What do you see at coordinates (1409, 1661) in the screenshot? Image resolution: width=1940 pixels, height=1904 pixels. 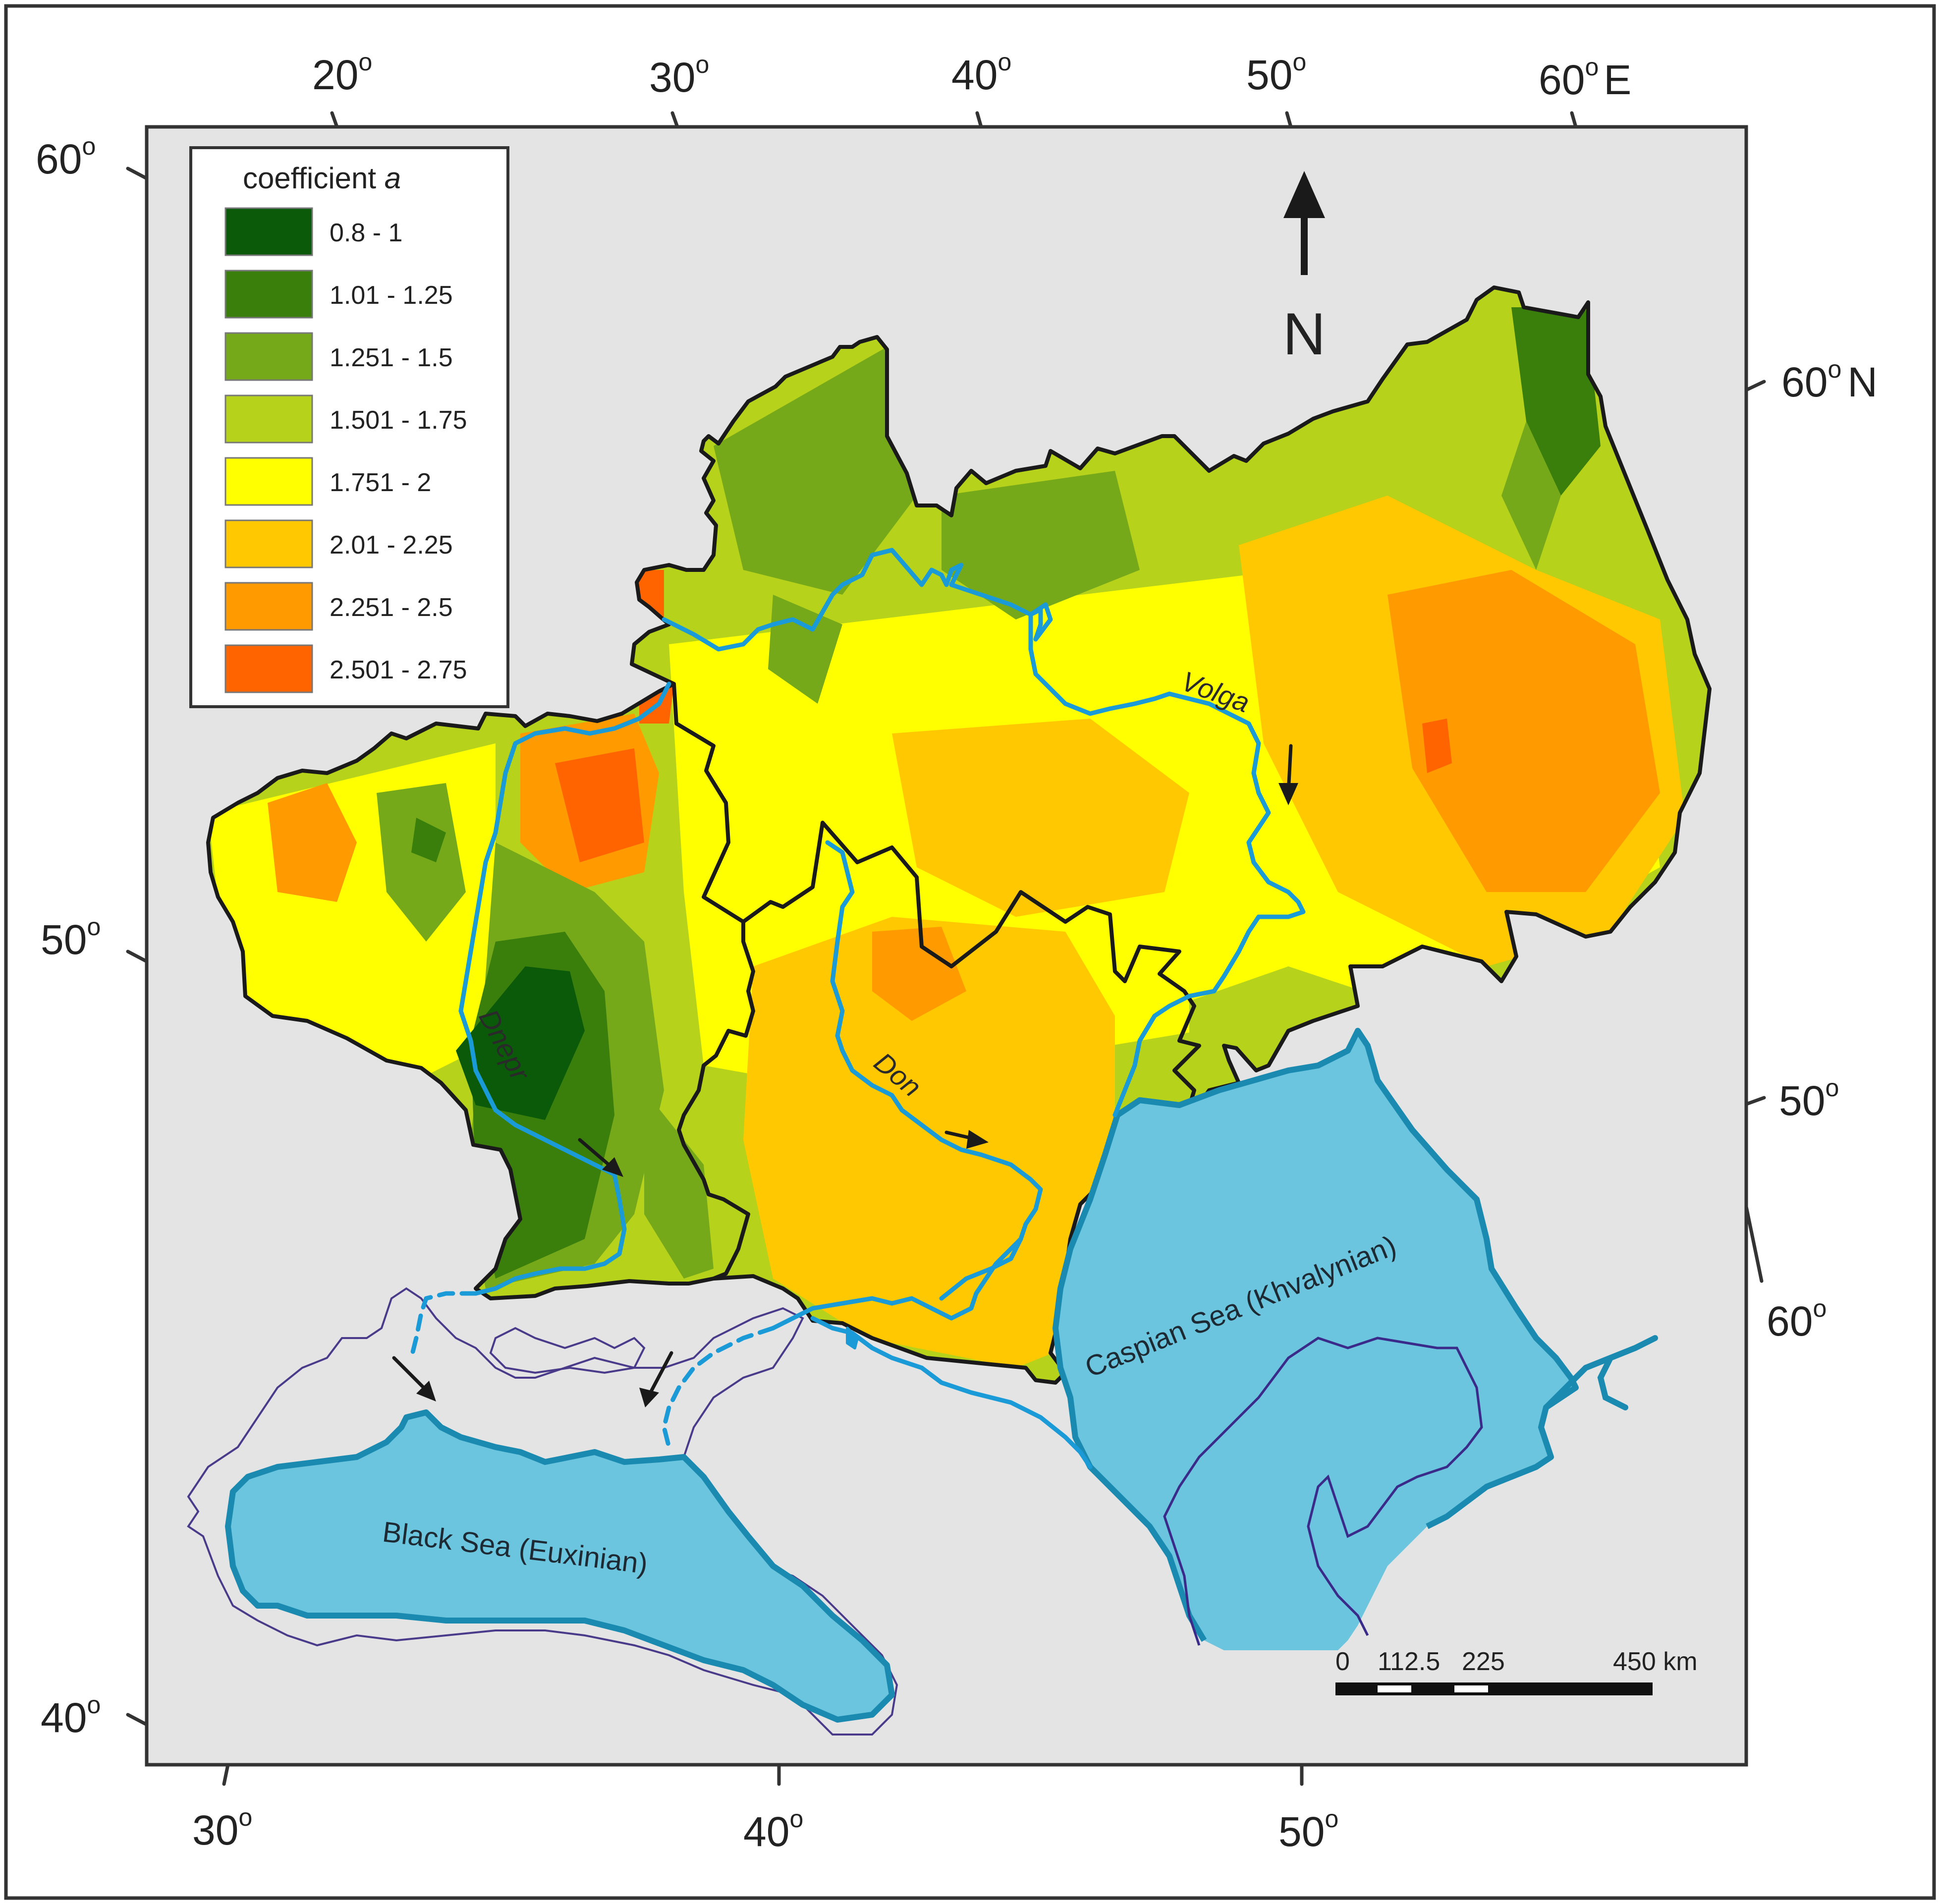 I see `scale-label: 112.5` at bounding box center [1409, 1661].